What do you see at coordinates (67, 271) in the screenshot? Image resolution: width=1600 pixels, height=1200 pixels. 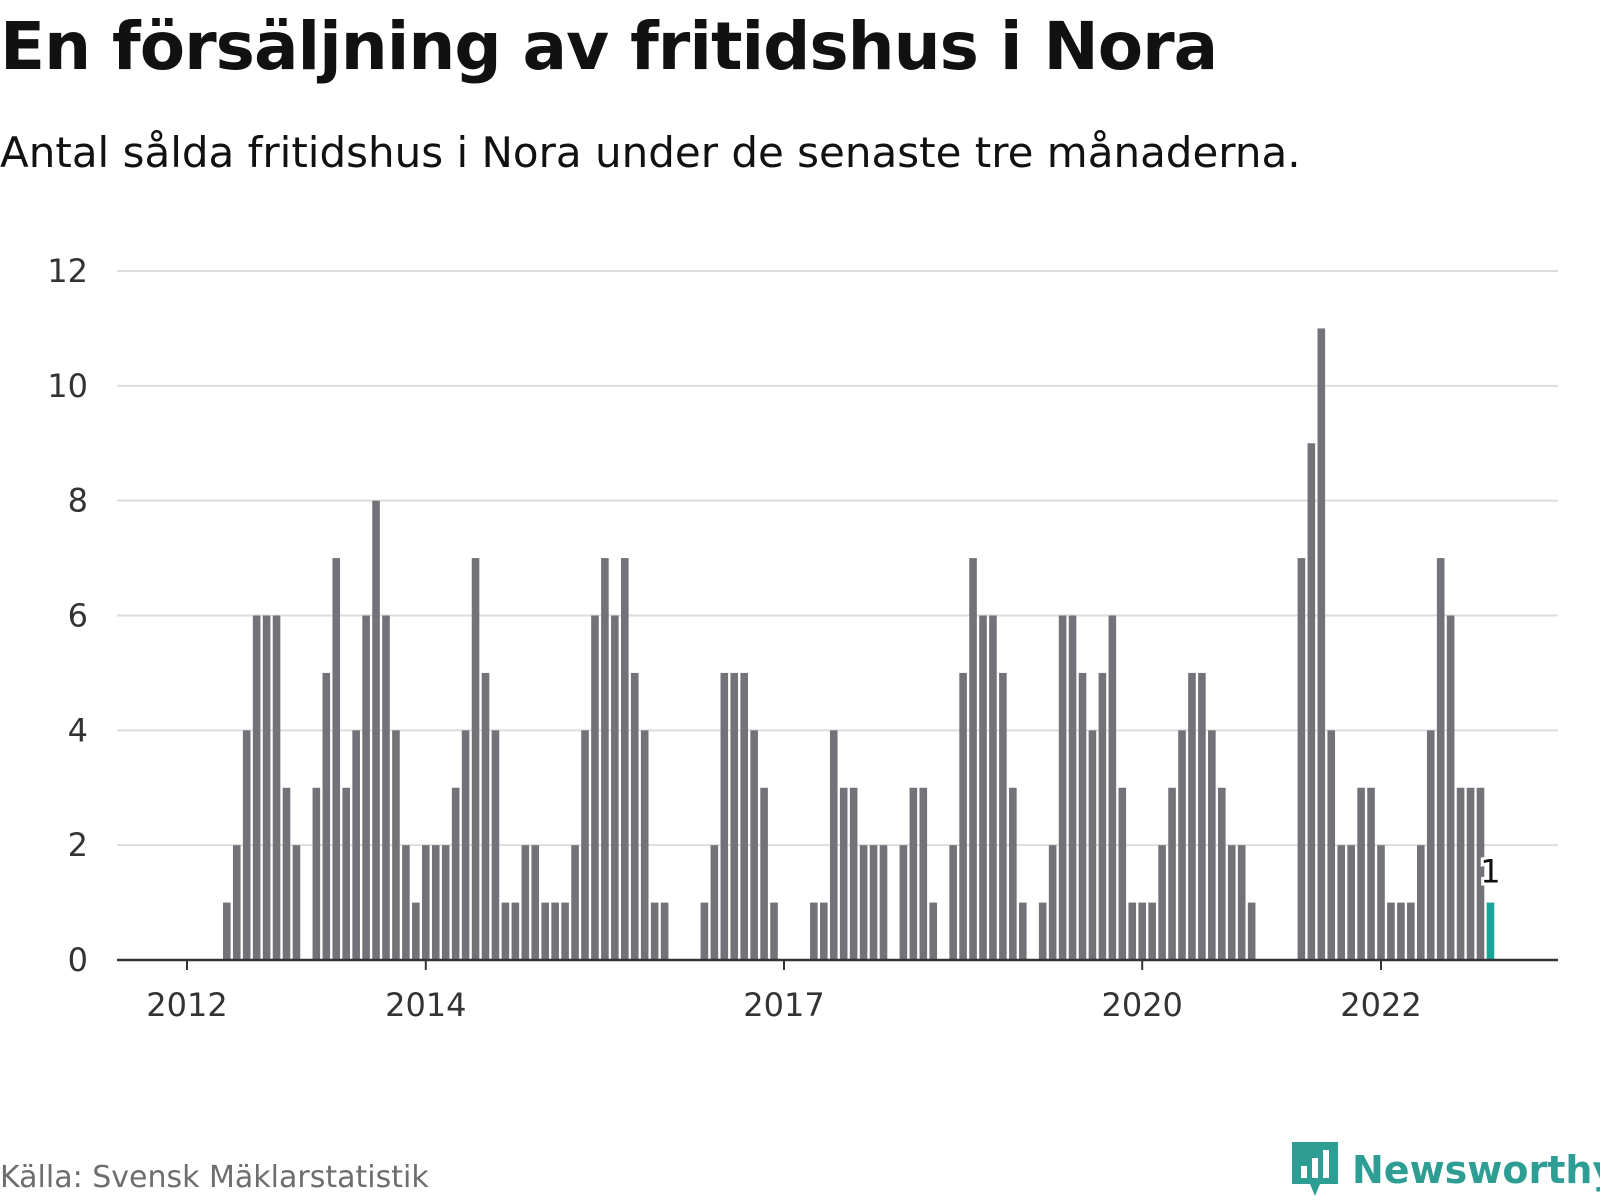 I see `y-tick-label: 12` at bounding box center [67, 271].